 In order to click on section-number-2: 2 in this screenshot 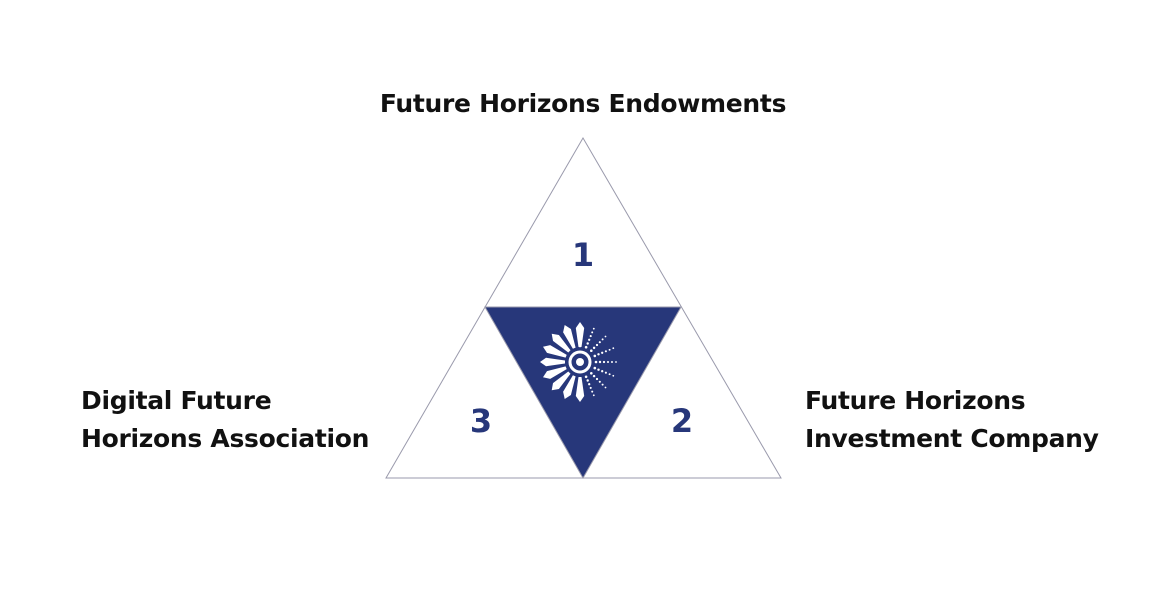, I will do `click(682, 421)`.